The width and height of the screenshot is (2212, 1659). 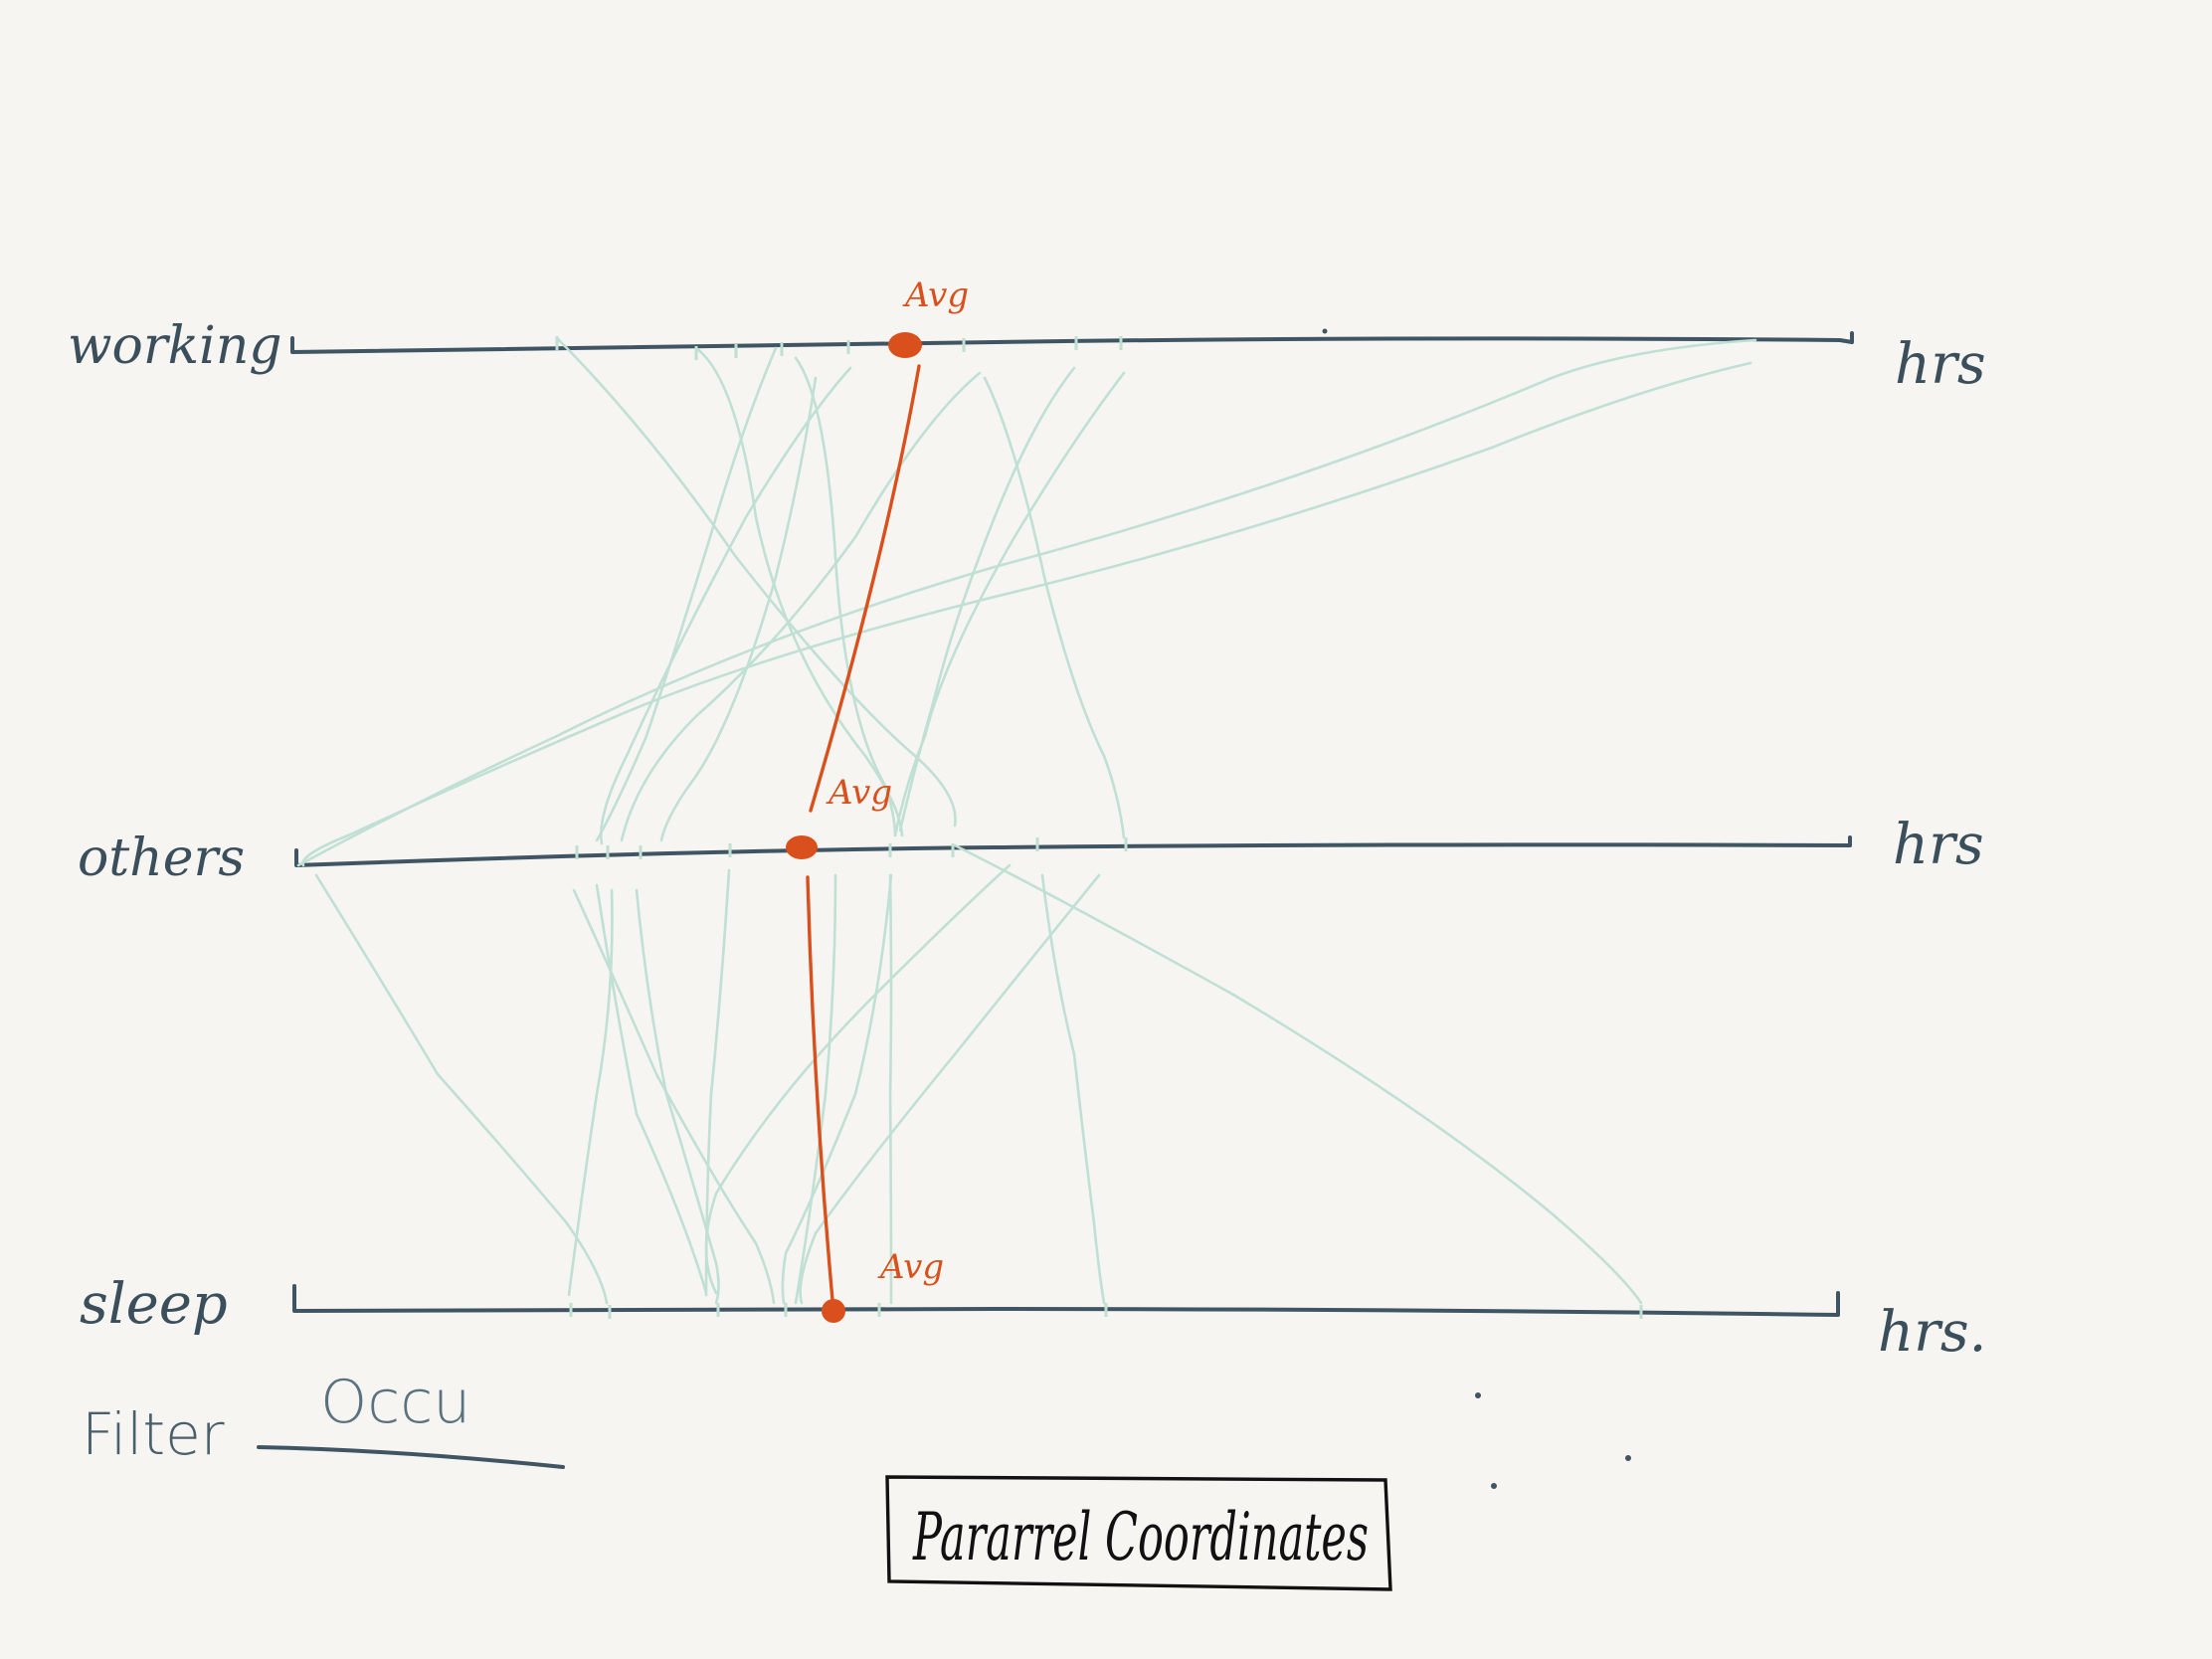 I want to click on axis-sleep-line, so click(x=1066, y=1300).